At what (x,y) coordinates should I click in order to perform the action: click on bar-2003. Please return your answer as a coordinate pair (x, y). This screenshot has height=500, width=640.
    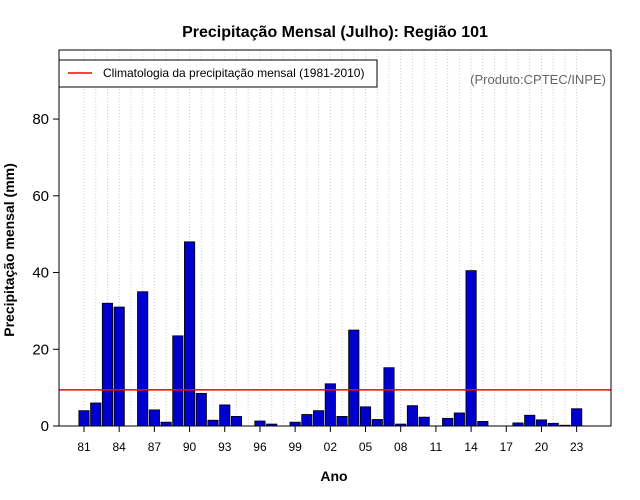
    Looking at the image, I should click on (342, 421).